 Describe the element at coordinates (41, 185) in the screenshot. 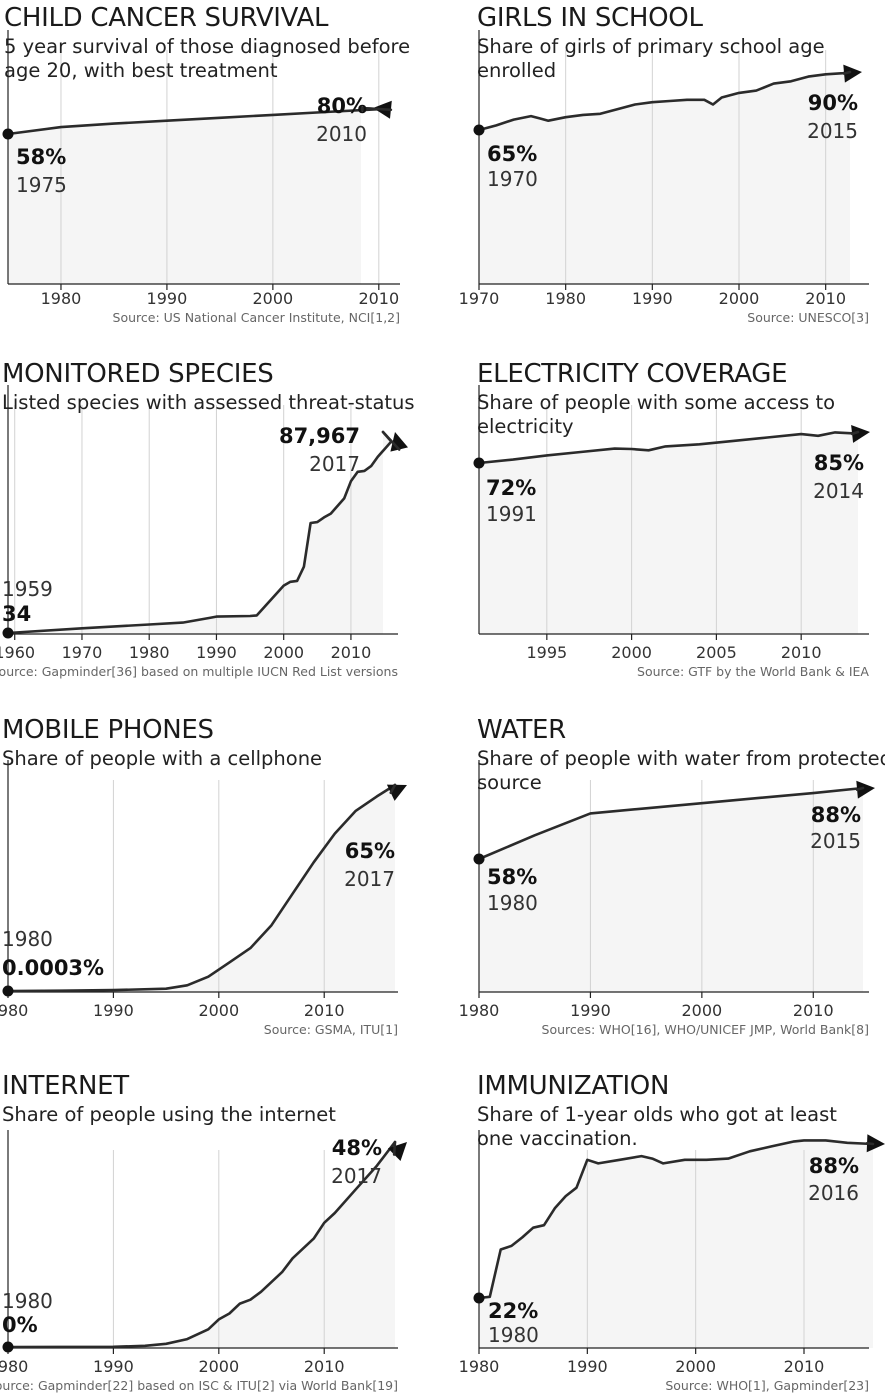

I see `start-year: 1975` at that location.